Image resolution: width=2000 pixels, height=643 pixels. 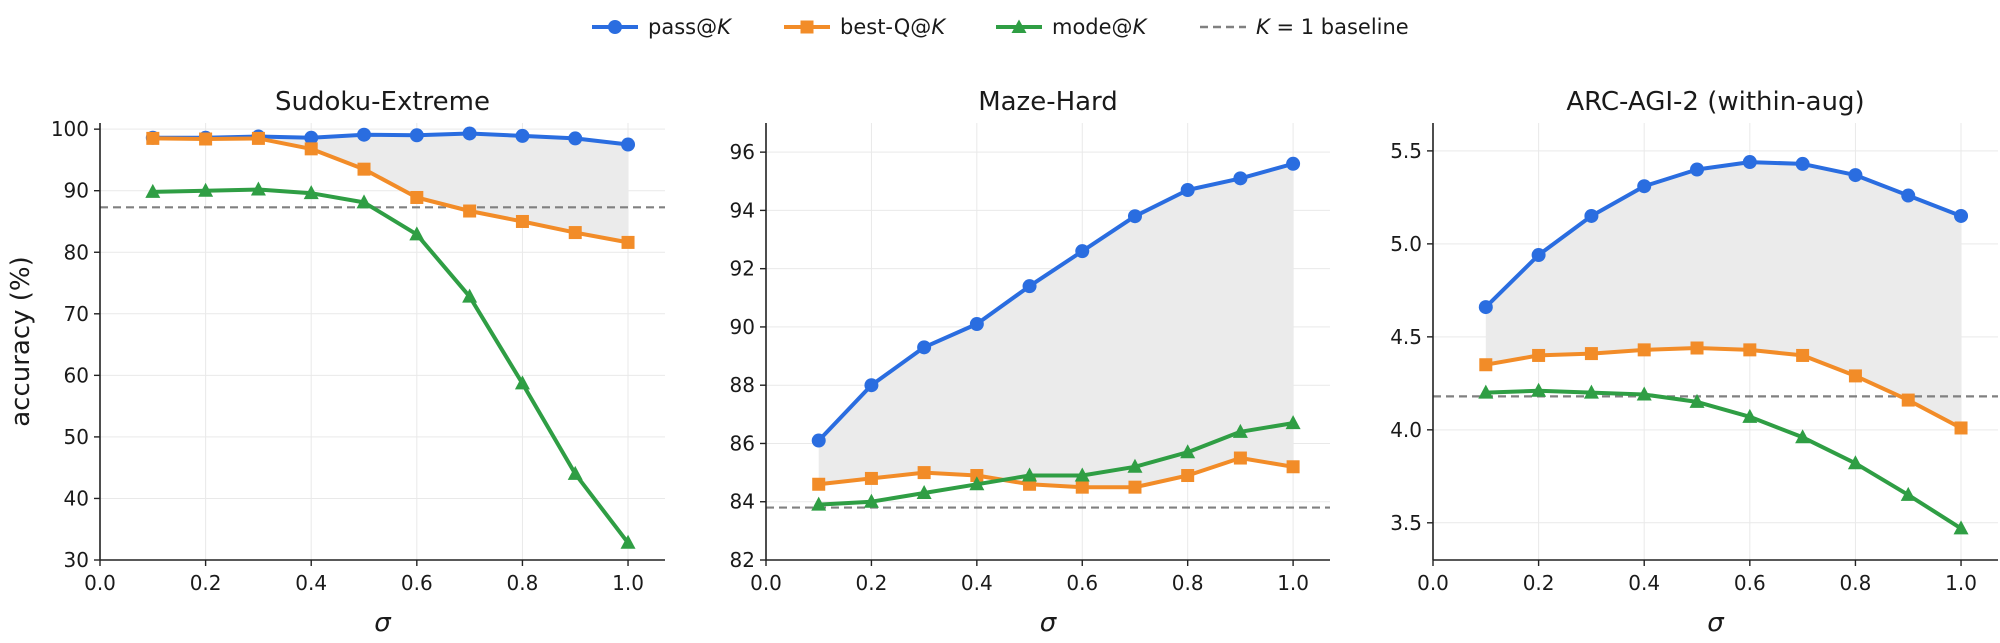 What do you see at coordinates (70, 129) in the screenshot?
I see `sudoku-extreme-ytick-label-7: 100` at bounding box center [70, 129].